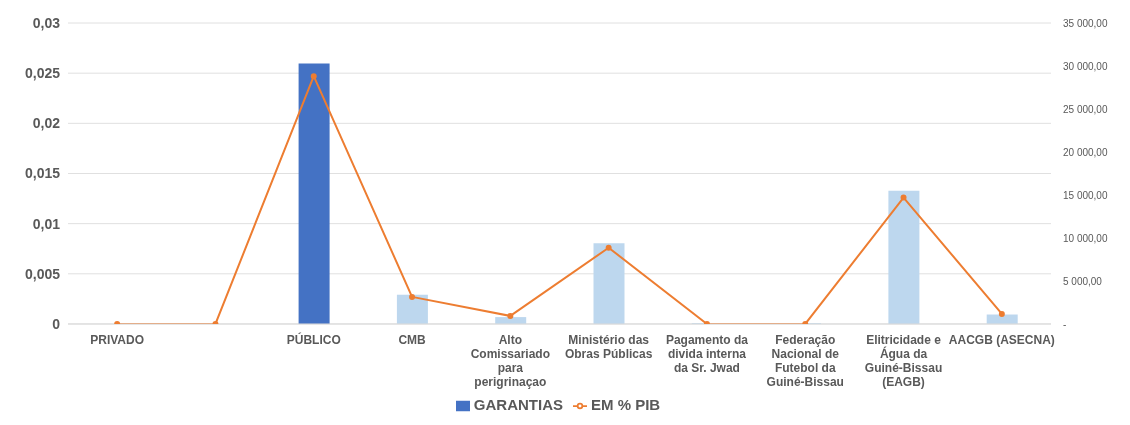 The width and height of the screenshot is (1130, 425). I want to click on y2-tick-label: 30 000,00, so click(1085, 66).